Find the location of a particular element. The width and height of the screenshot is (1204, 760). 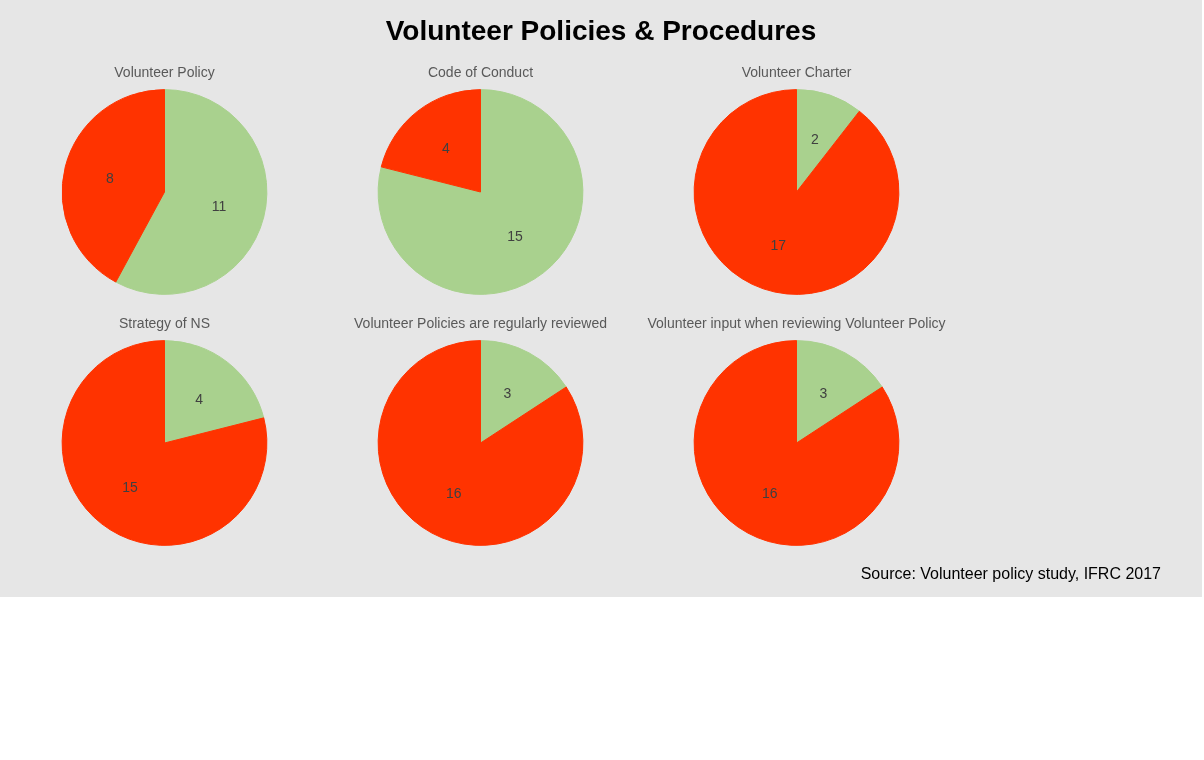

data-label: 2 is located at coordinates (814, 138).